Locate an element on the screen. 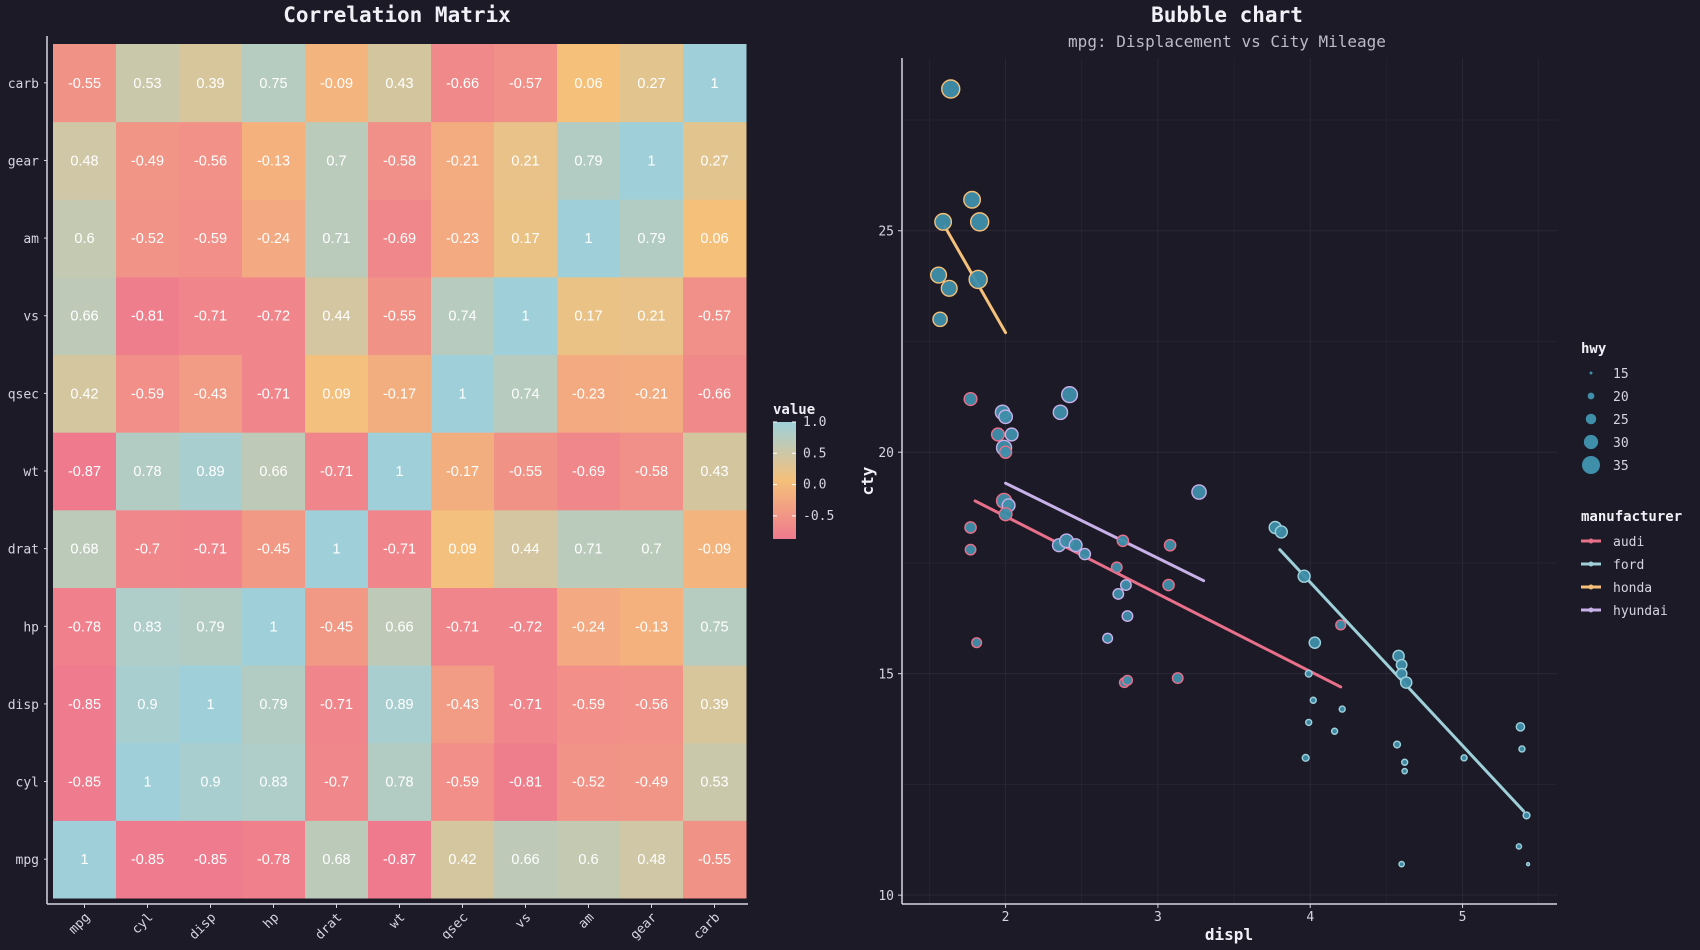  heatmap-cell-label: -0.52 is located at coordinates (147, 239).